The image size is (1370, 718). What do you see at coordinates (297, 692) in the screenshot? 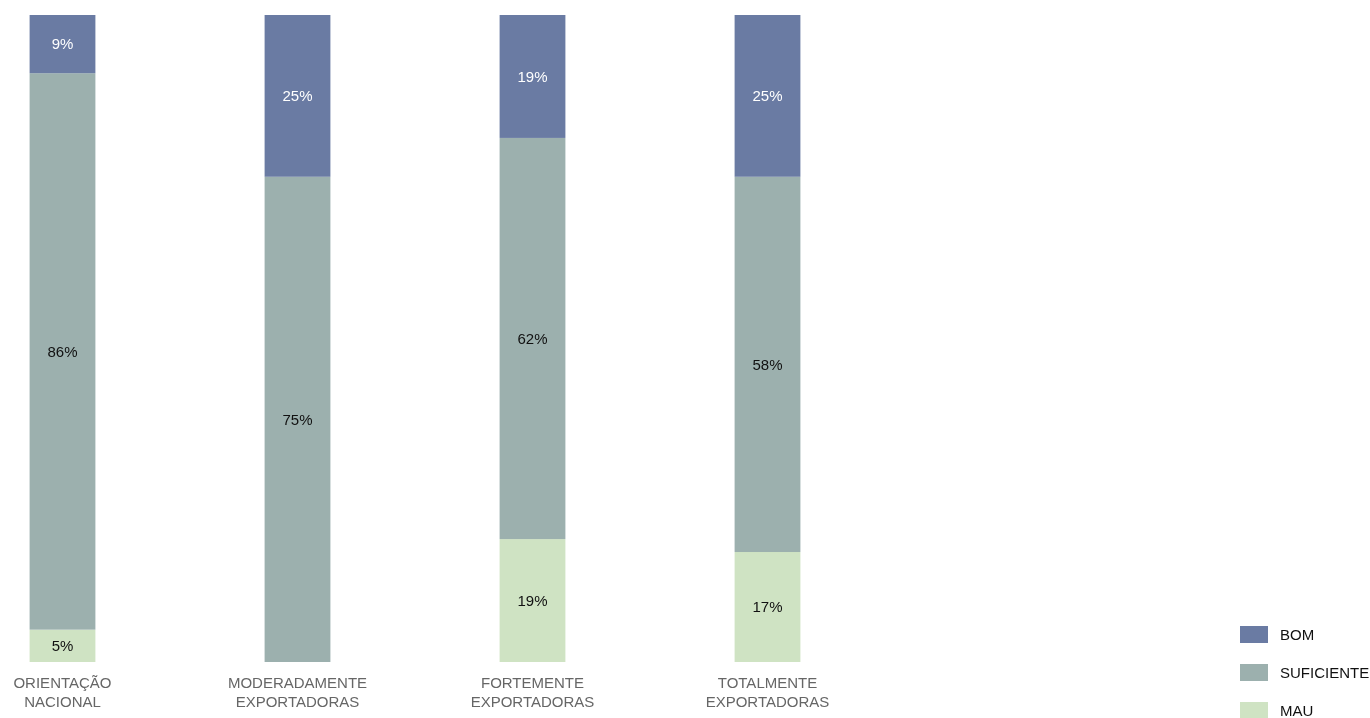
I see `x-tick-label: MODERADAMENTE EXPORTADORAS` at bounding box center [297, 692].